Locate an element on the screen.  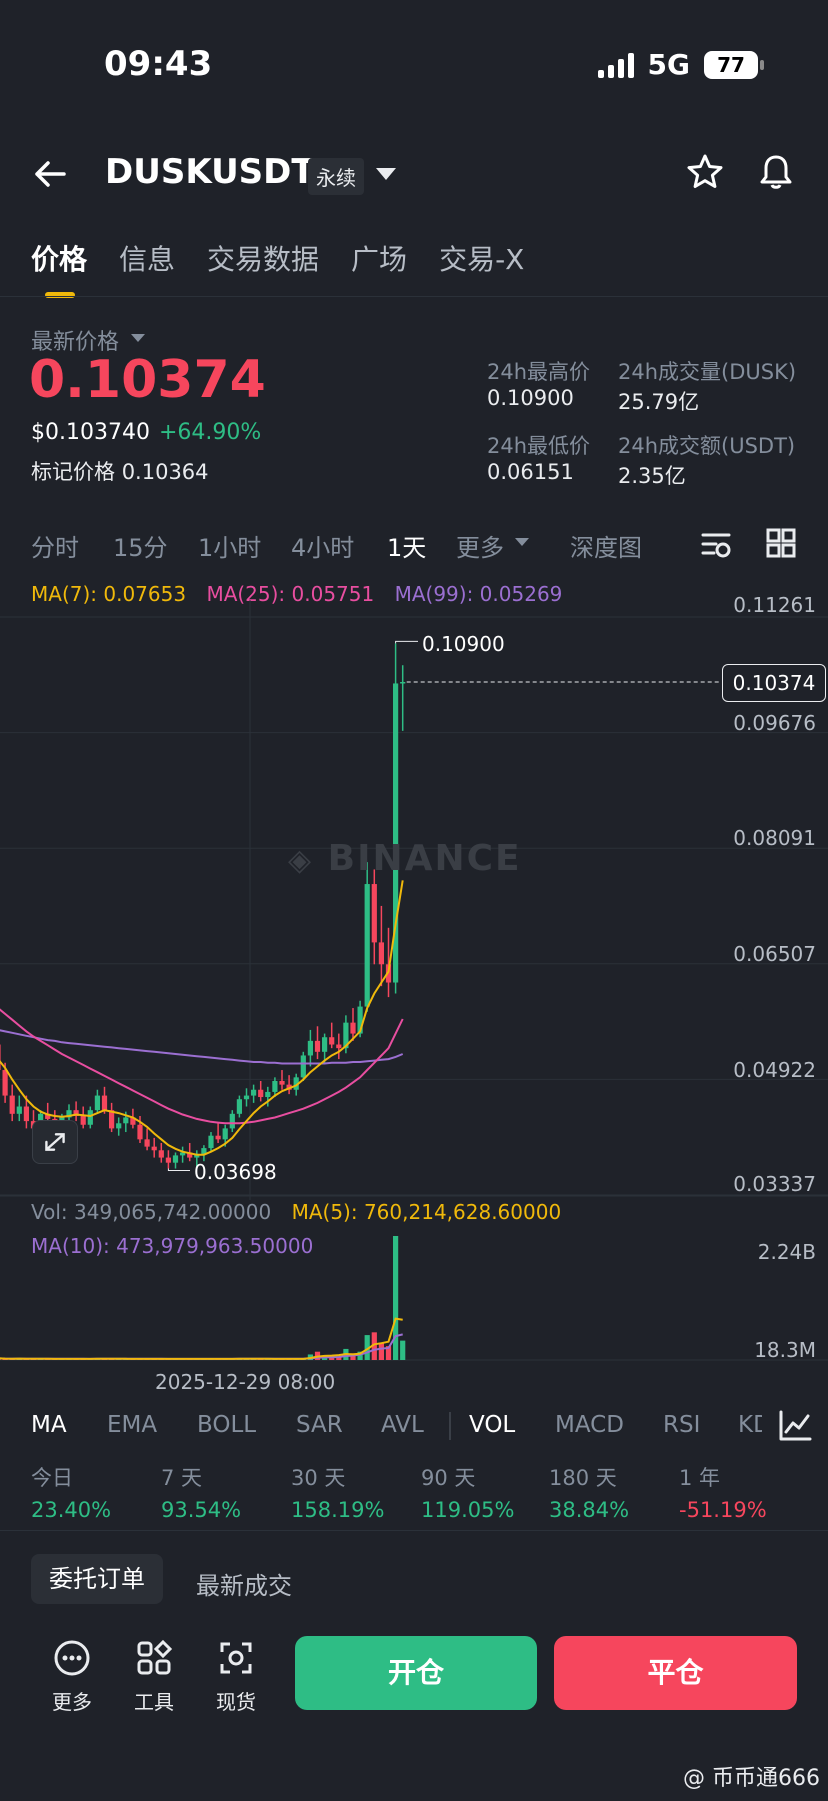
signal-icon is located at coordinates (615, 65).